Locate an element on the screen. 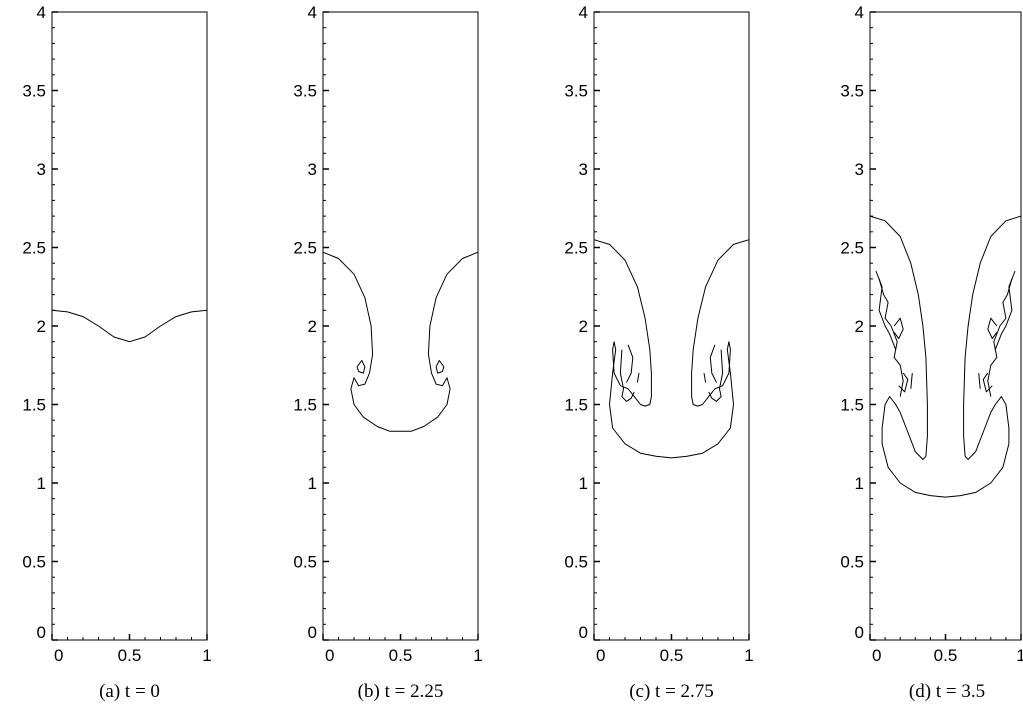 This screenshot has width=1023, height=715. panel-caption: (b) t = 2.25 is located at coordinates (401, 691).